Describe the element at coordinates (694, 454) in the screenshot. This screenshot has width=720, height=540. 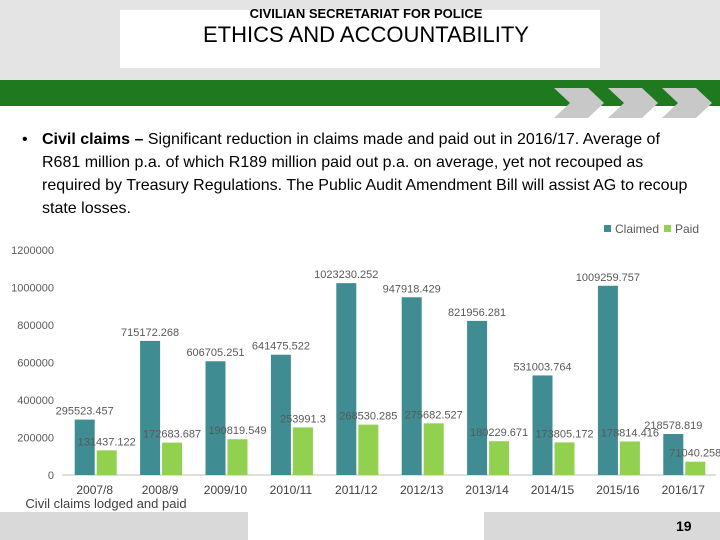
I see `data-label-paid: 71040.258` at that location.